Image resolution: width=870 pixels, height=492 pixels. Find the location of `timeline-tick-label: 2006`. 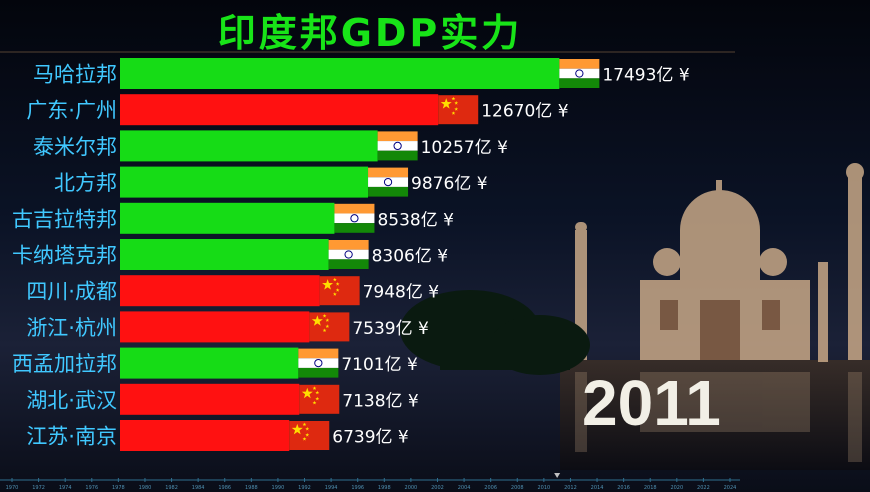

timeline-tick-label: 2006 is located at coordinates (490, 488).